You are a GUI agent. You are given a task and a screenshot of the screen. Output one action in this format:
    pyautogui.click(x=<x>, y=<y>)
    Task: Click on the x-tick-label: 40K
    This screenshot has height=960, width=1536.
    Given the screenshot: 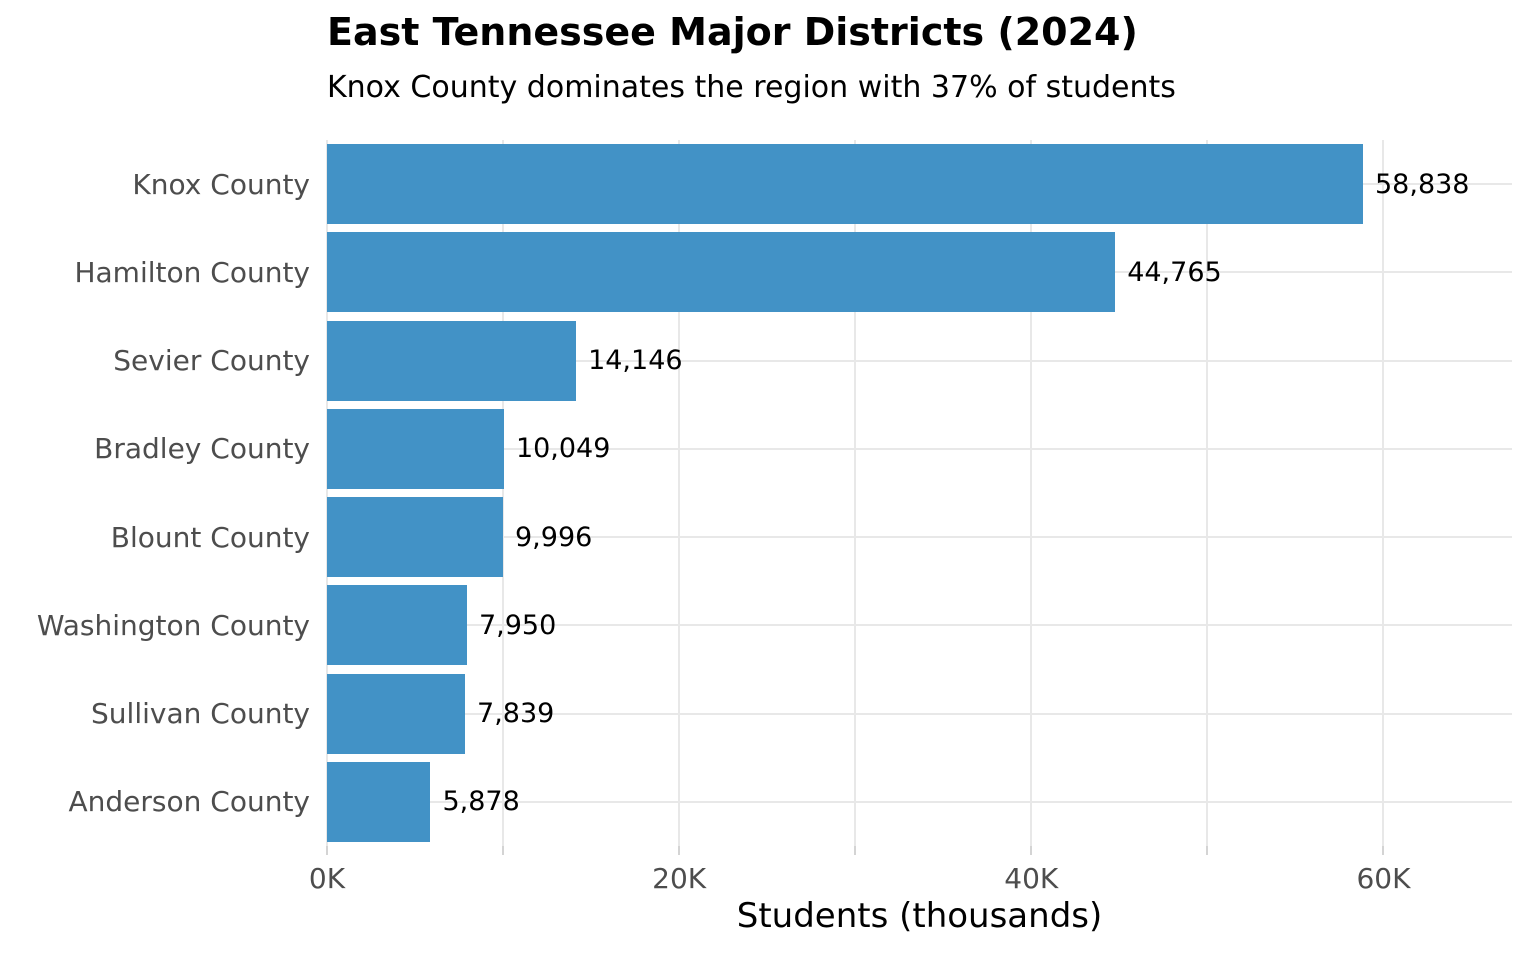 What is the action you would take?
    pyautogui.click(x=1031, y=878)
    